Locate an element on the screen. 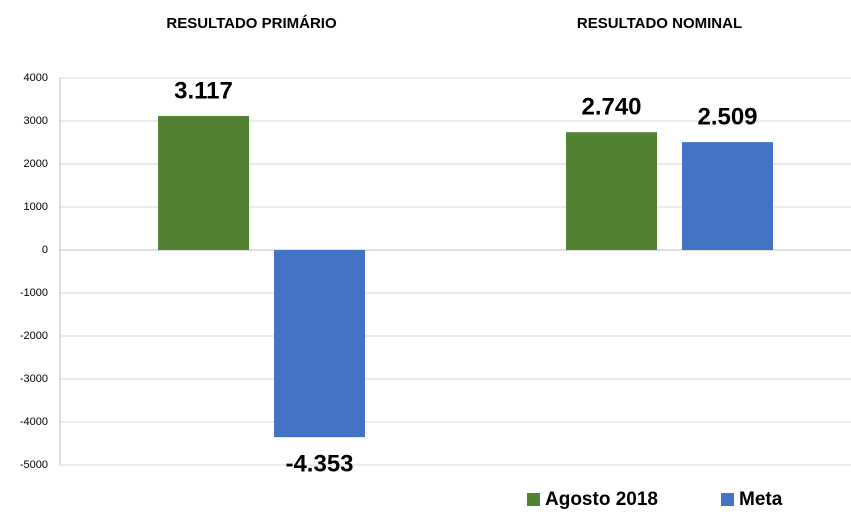 This screenshot has height=512, width=851. y-tick-label: 4000 is located at coordinates (36, 78).